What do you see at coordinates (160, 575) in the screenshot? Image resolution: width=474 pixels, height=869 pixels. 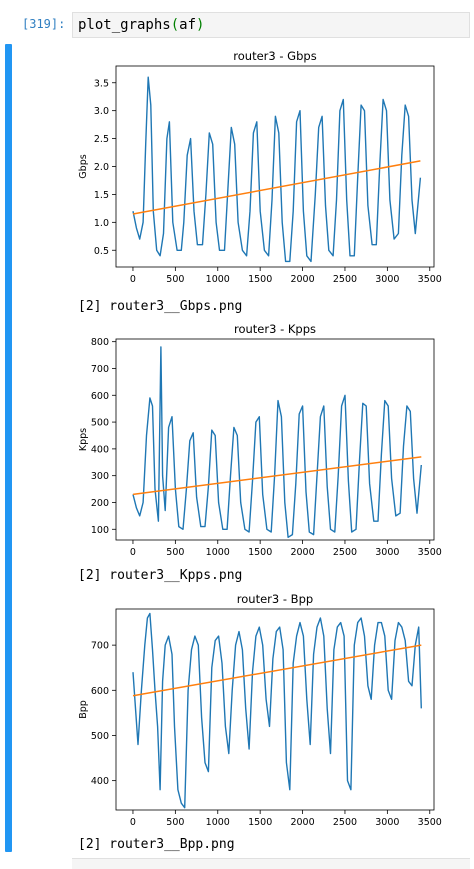 I see `output-text-kpps: [2] router3__Kpps.png` at bounding box center [160, 575].